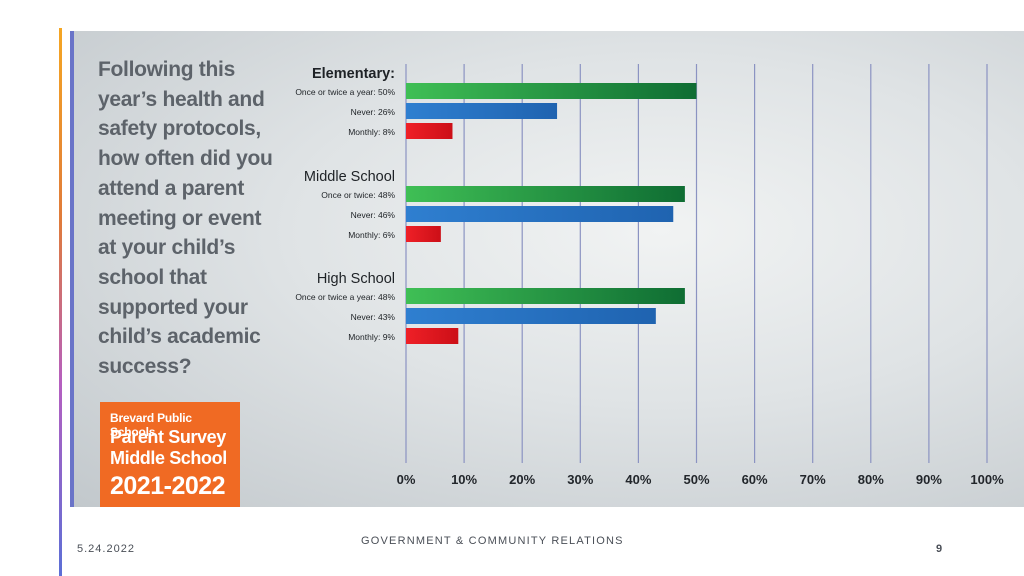 The width and height of the screenshot is (1024, 576). What do you see at coordinates (151, 425) in the screenshot?
I see `badge-line-district: Brevard Public Schools` at bounding box center [151, 425].